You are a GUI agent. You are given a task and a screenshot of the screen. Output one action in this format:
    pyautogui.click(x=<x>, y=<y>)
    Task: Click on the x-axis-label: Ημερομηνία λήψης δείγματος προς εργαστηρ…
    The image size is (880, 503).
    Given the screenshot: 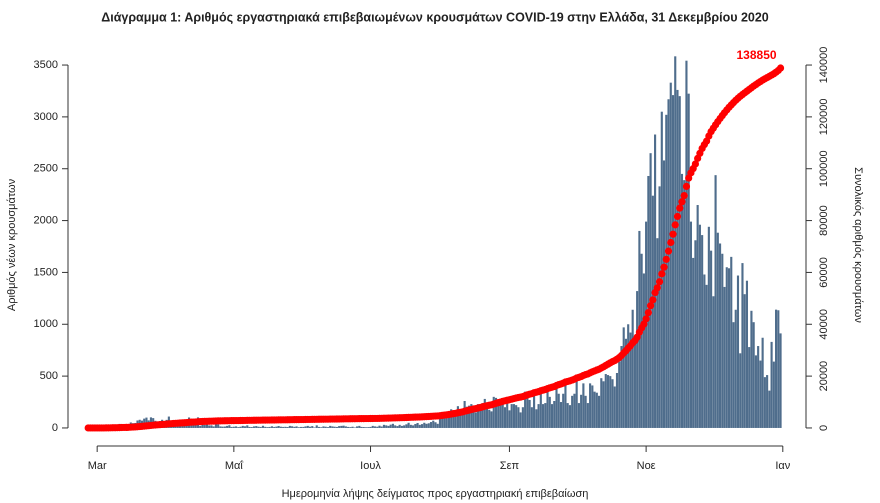 What is the action you would take?
    pyautogui.click(x=435, y=494)
    